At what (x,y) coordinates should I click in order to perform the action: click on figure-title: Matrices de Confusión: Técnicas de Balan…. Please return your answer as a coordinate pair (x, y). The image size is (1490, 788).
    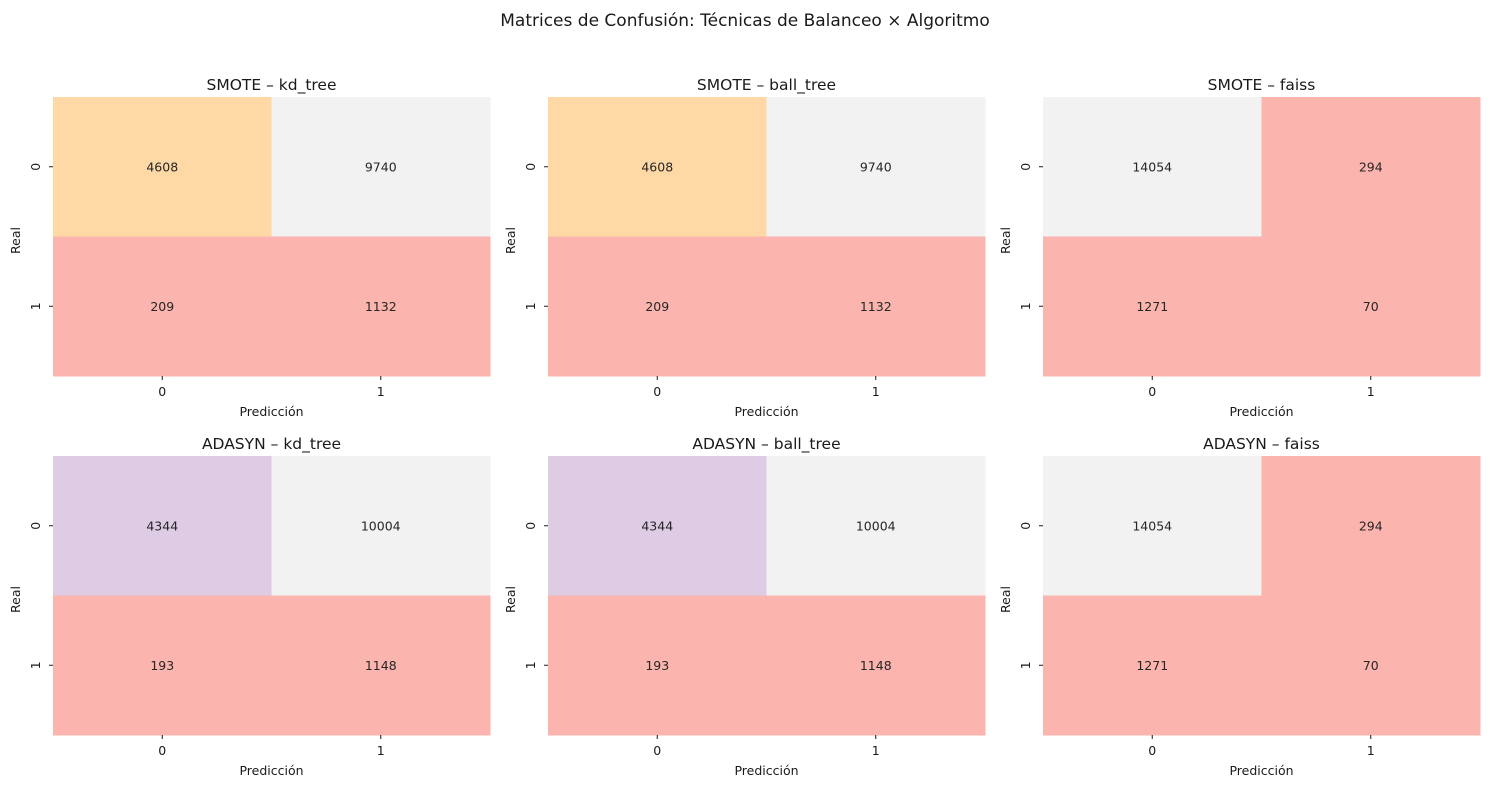
    Looking at the image, I should click on (745, 21).